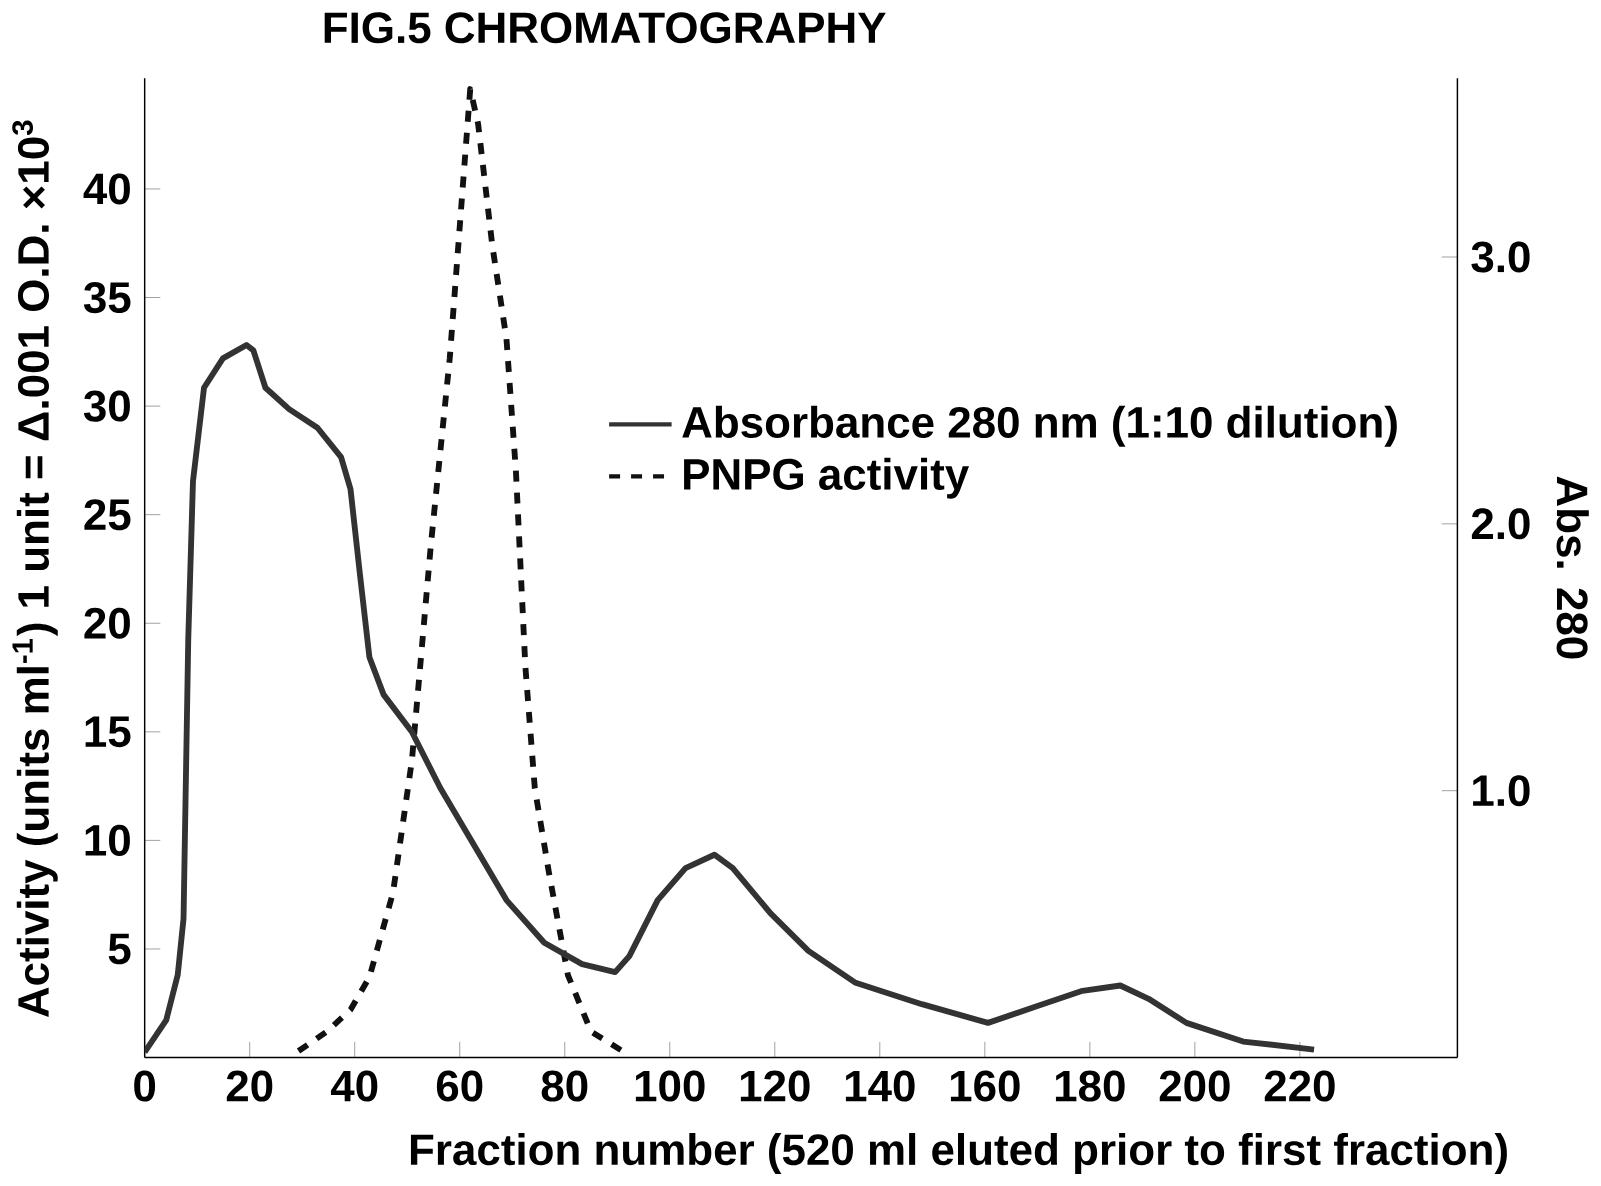  I want to click on x-tick-label: 200, so click(1194, 1086).